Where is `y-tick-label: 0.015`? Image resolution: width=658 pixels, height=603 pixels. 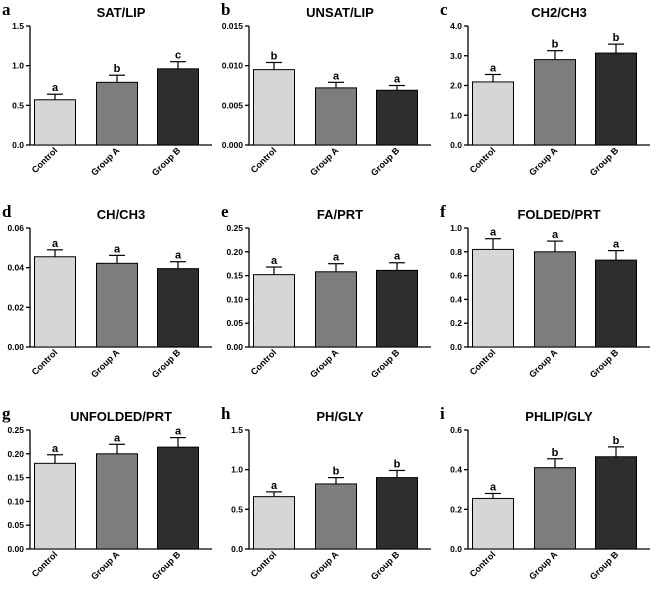 y-tick-label: 0.015 is located at coordinates (233, 26).